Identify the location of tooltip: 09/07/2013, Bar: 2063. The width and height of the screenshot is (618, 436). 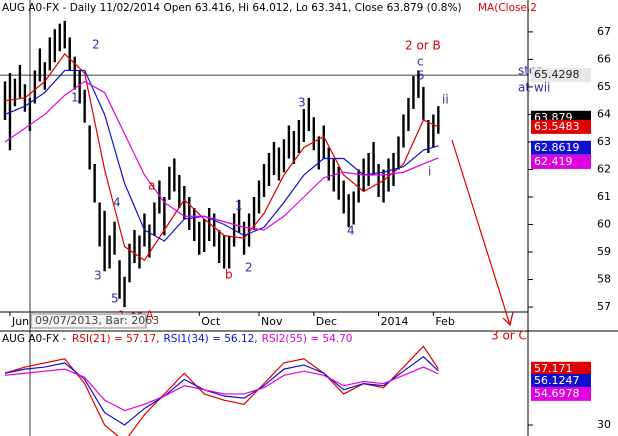
(97, 320).